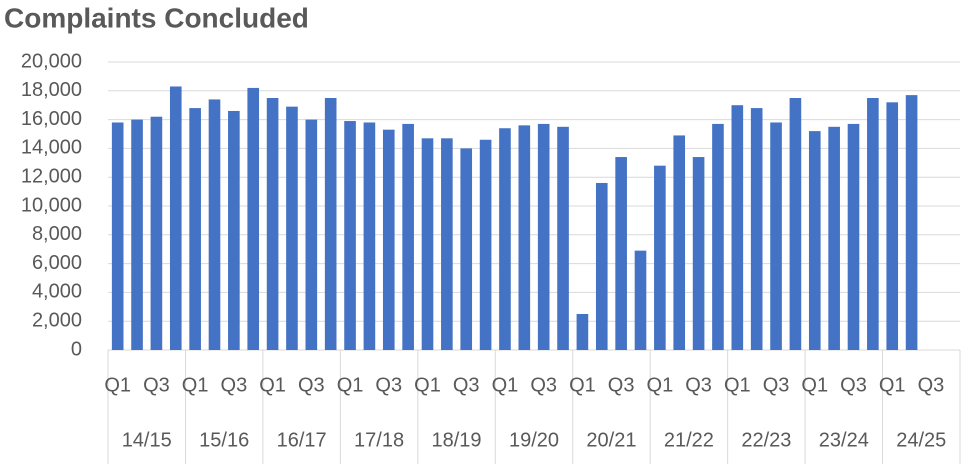 Image resolution: width=965 pixels, height=464 pixels. What do you see at coordinates (921, 440) in the screenshot?
I see `group-label: 24/25` at bounding box center [921, 440].